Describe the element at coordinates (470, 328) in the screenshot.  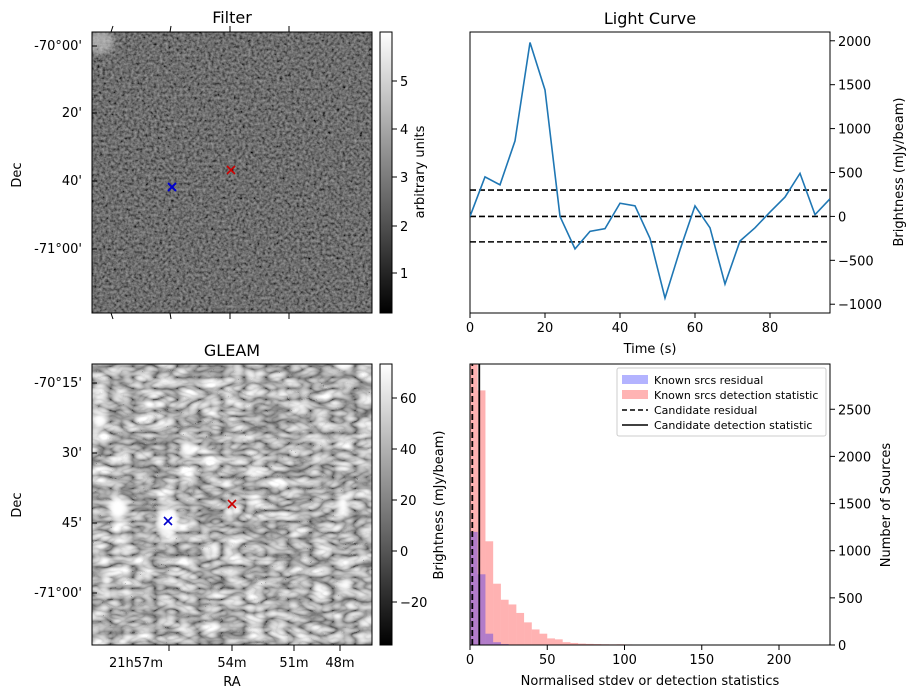
I see `light-curve-xtick: 0` at that location.